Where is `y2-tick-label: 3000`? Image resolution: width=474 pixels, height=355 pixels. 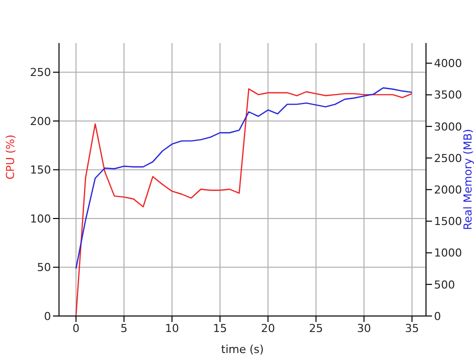
y2-tick-label: 3000 is located at coordinates (448, 127).